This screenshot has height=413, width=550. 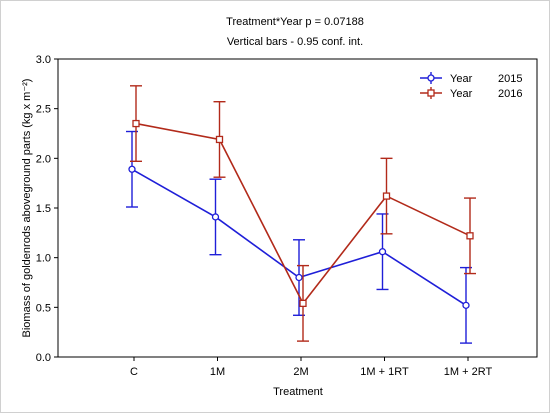 What do you see at coordinates (43, 358) in the screenshot?
I see `y-tick-label: 0.0` at bounding box center [43, 358].